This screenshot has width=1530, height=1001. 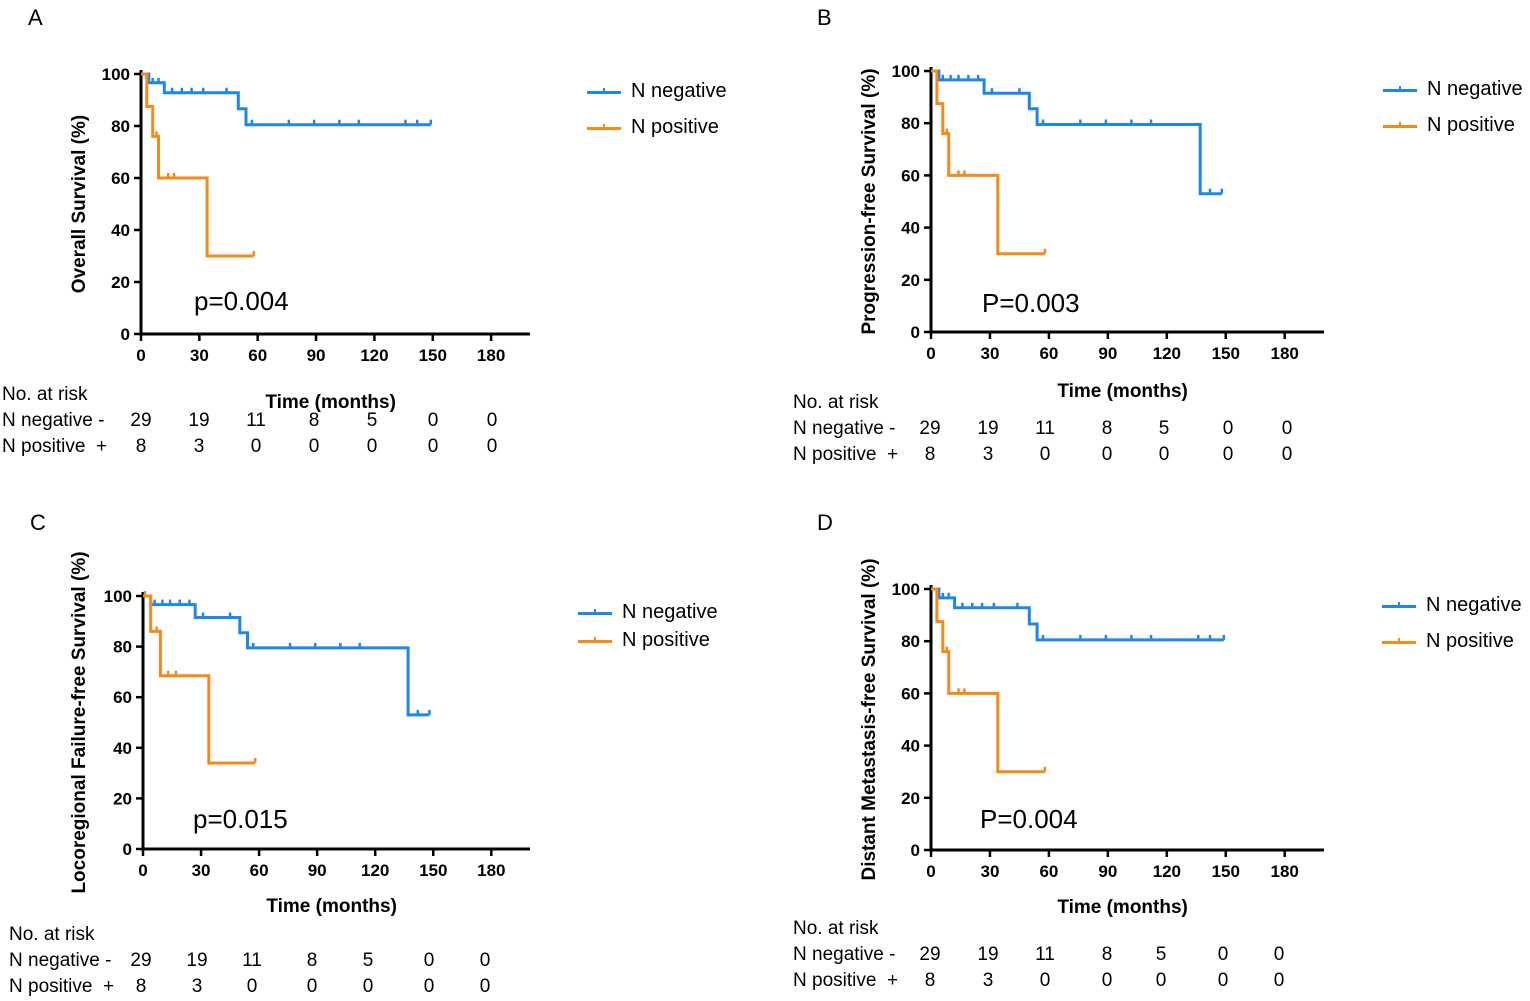 I want to click on p-value: P=0.004, so click(x=1029, y=819).